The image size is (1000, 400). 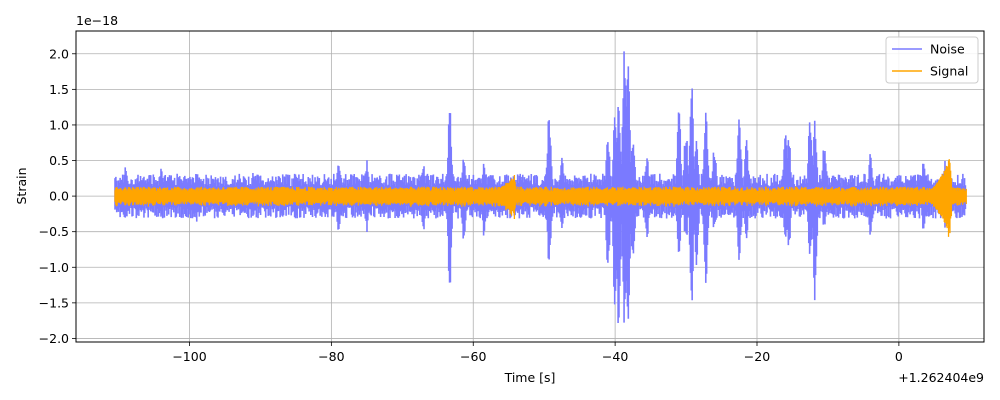 What do you see at coordinates (189, 356) in the screenshot?
I see `x-tick-label: −100` at bounding box center [189, 356].